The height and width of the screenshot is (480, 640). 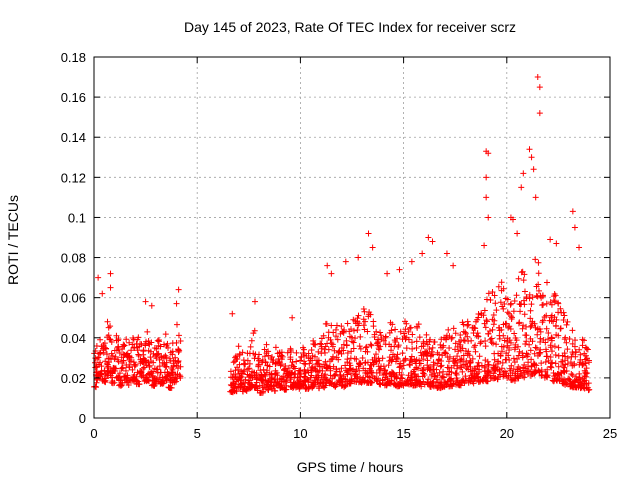 I want to click on y-tick-label: 0.18, so click(x=73, y=57).